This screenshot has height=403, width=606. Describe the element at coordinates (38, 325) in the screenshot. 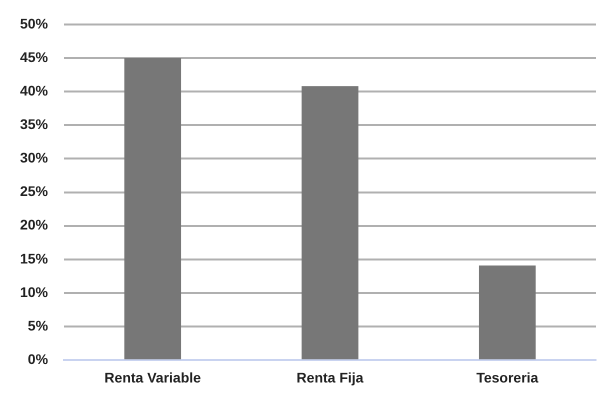

I see `y-tick-label: 5%` at that location.